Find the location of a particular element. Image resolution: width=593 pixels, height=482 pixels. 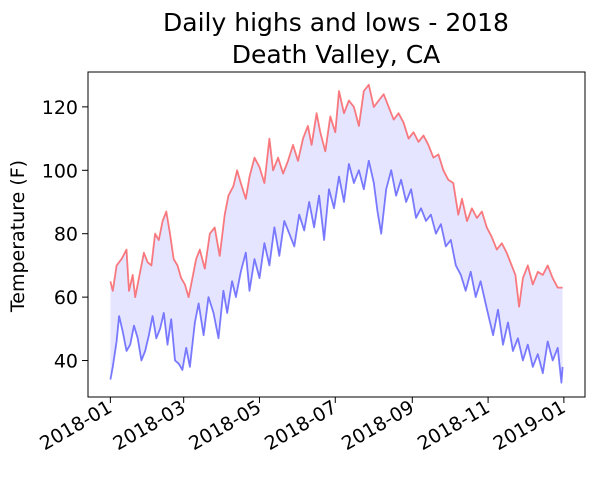

y-axis-label: Temperature (F) is located at coordinates (18, 236).